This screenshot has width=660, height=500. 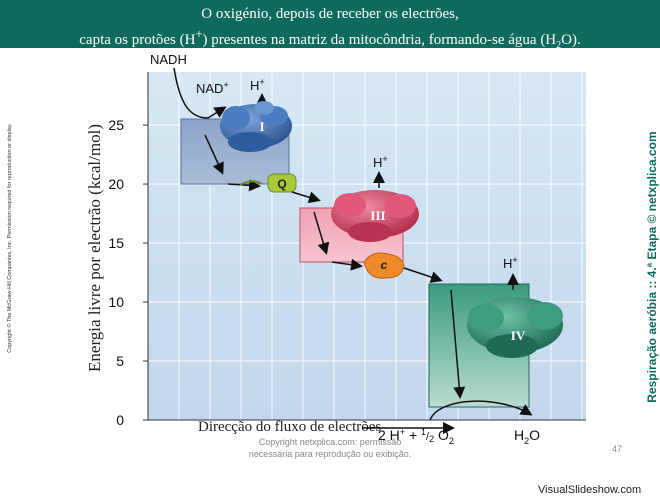 I want to click on nadh-label: NADH, so click(x=168, y=59).